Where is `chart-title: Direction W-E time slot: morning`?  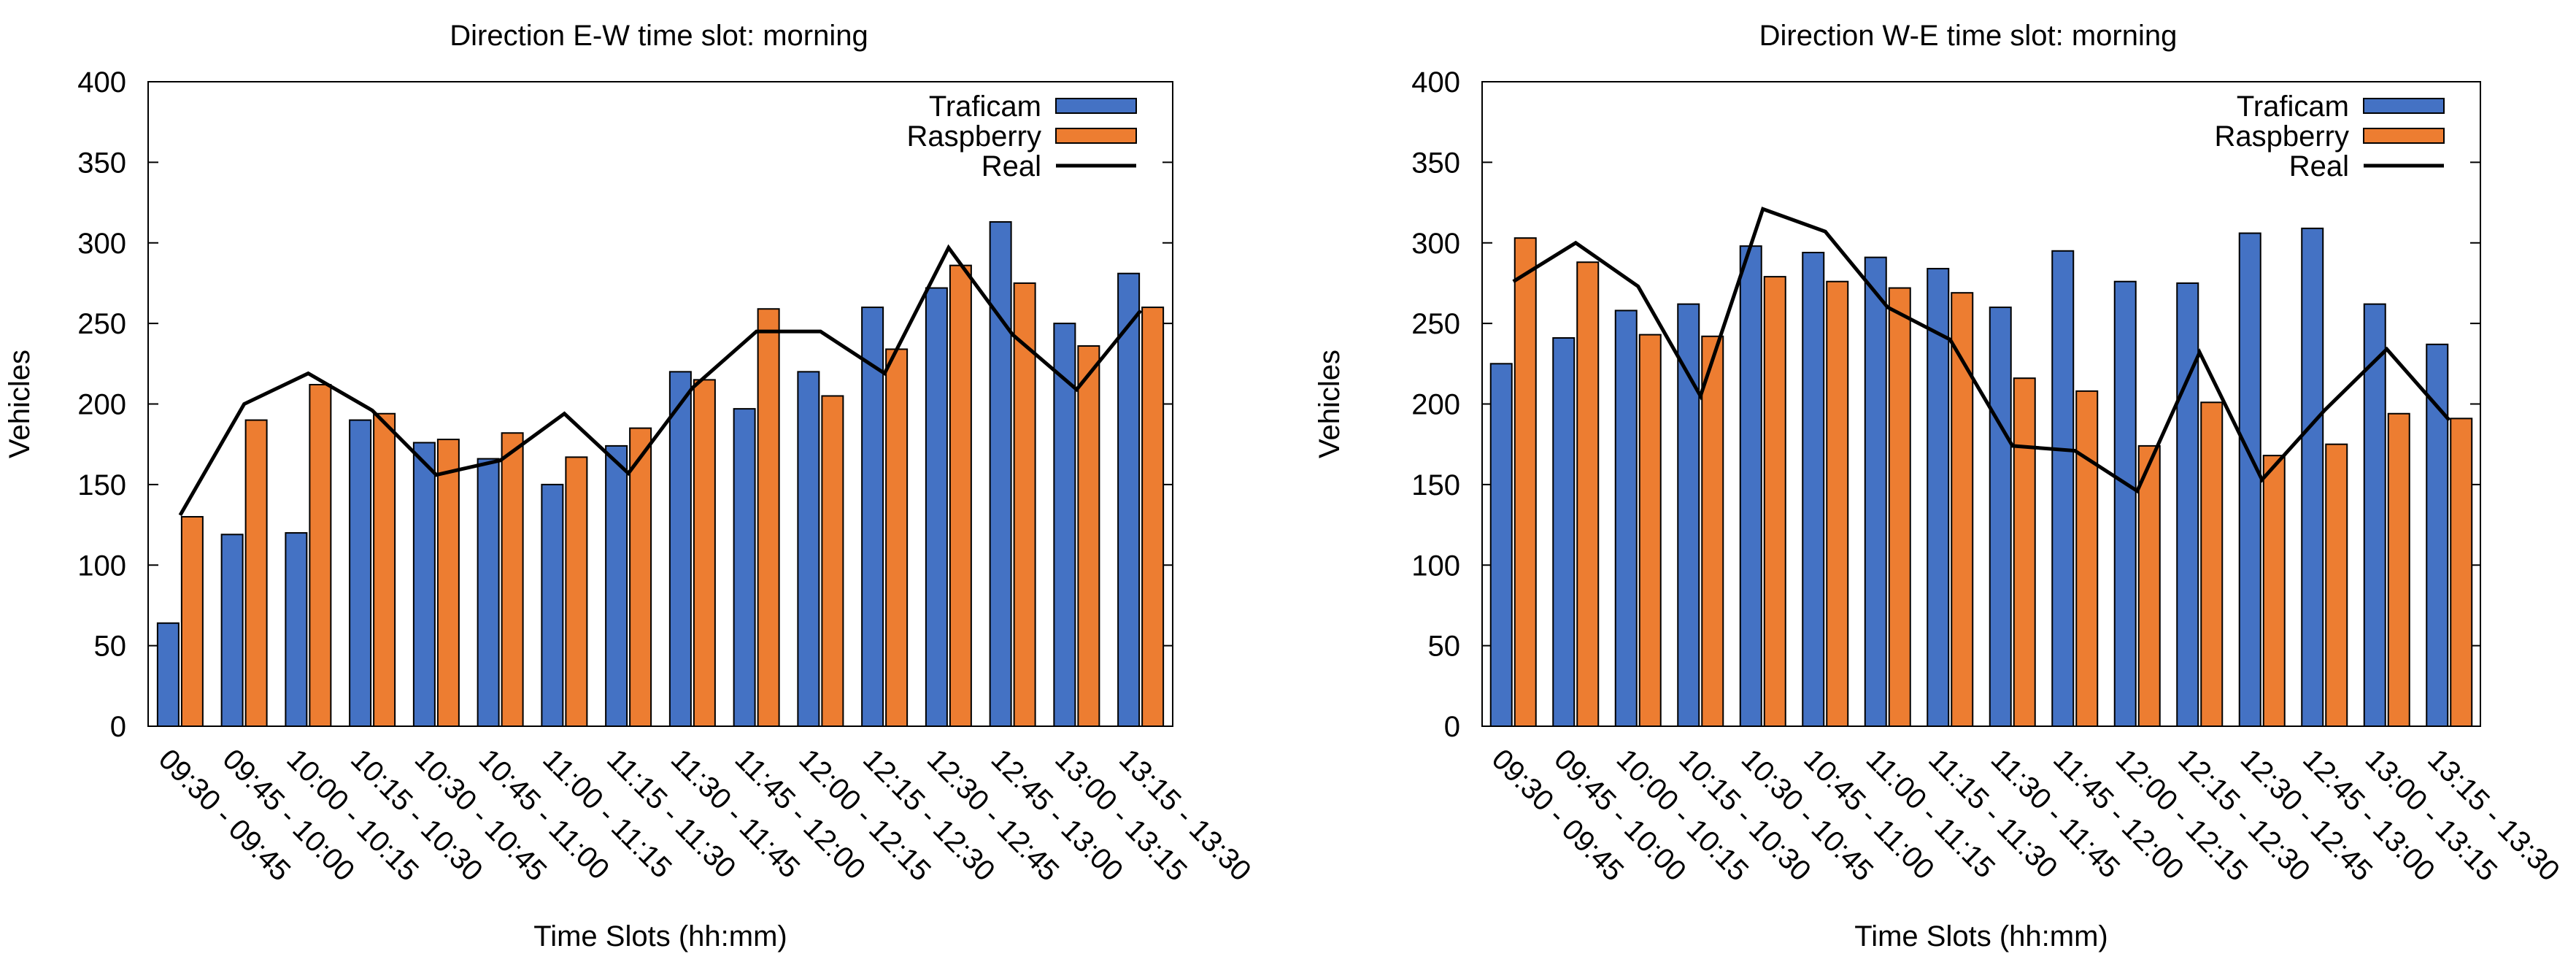
chart-title: Direction W-E time slot: morning is located at coordinates (1969, 36).